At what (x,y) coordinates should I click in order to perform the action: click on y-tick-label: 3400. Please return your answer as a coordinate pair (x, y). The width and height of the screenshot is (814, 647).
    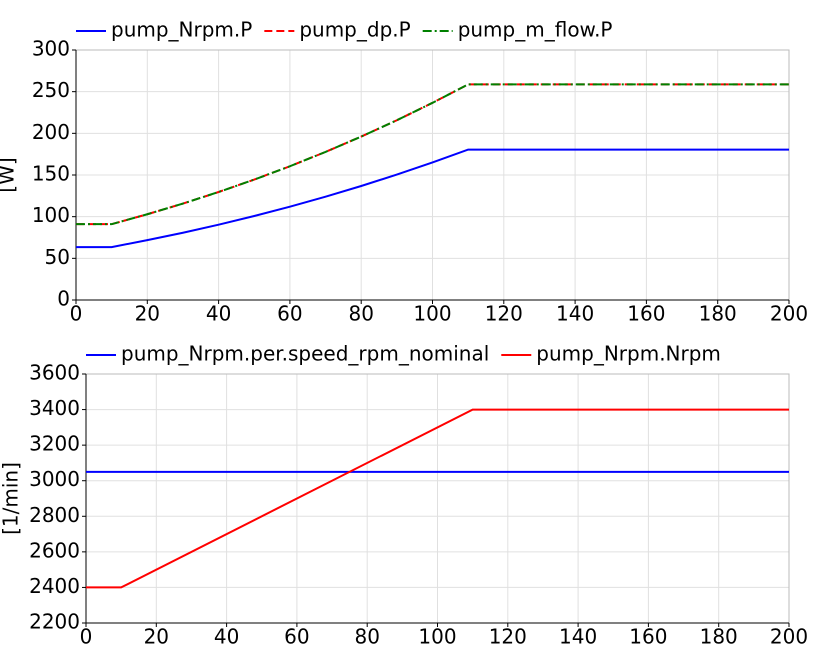
    Looking at the image, I should click on (54, 408).